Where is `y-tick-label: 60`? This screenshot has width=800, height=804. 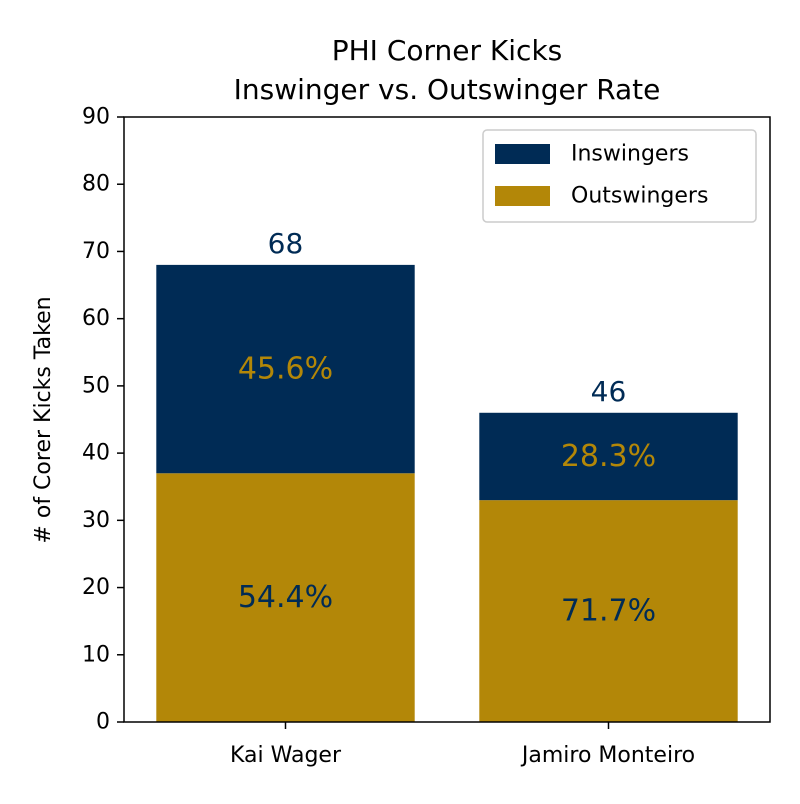 y-tick-label: 60 is located at coordinates (96, 318).